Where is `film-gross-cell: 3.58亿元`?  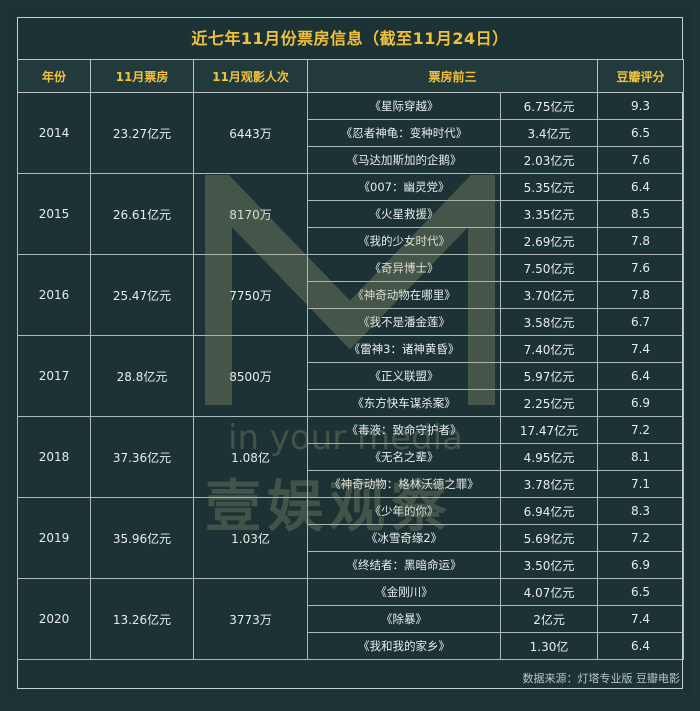 film-gross-cell: 3.58亿元 is located at coordinates (549, 322).